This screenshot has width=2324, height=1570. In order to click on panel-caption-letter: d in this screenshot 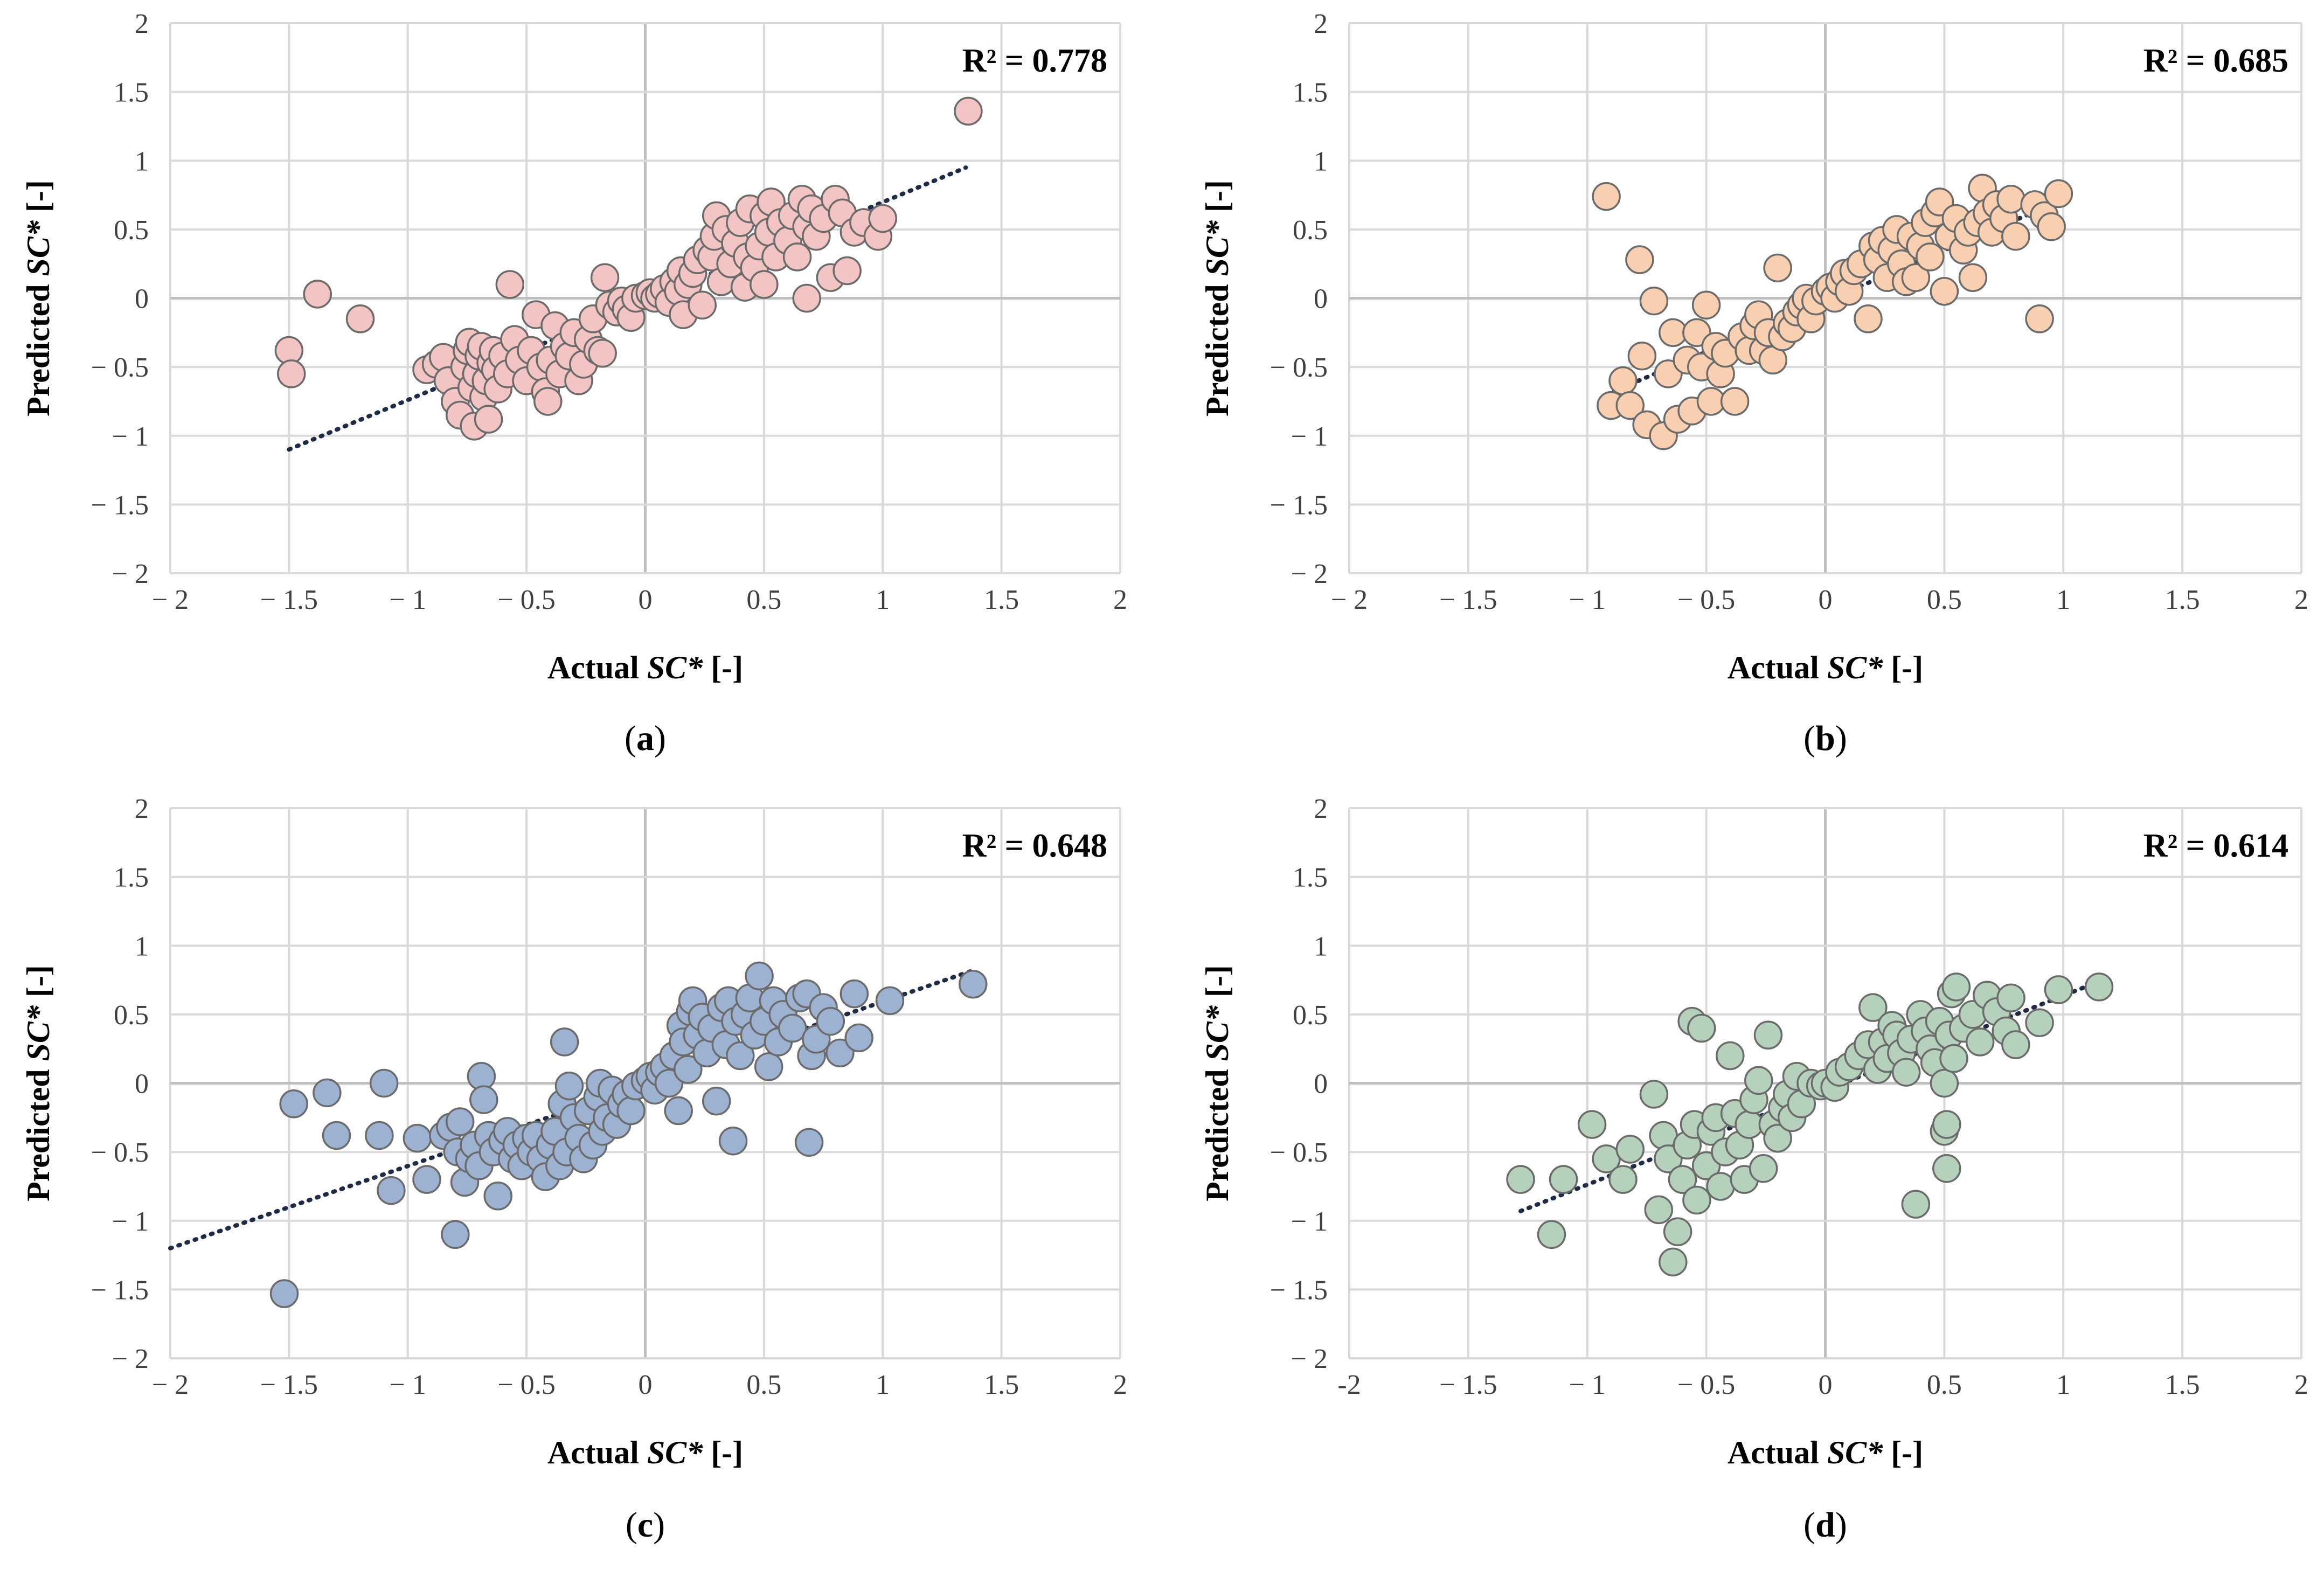, I will do `click(1825, 1525)`.